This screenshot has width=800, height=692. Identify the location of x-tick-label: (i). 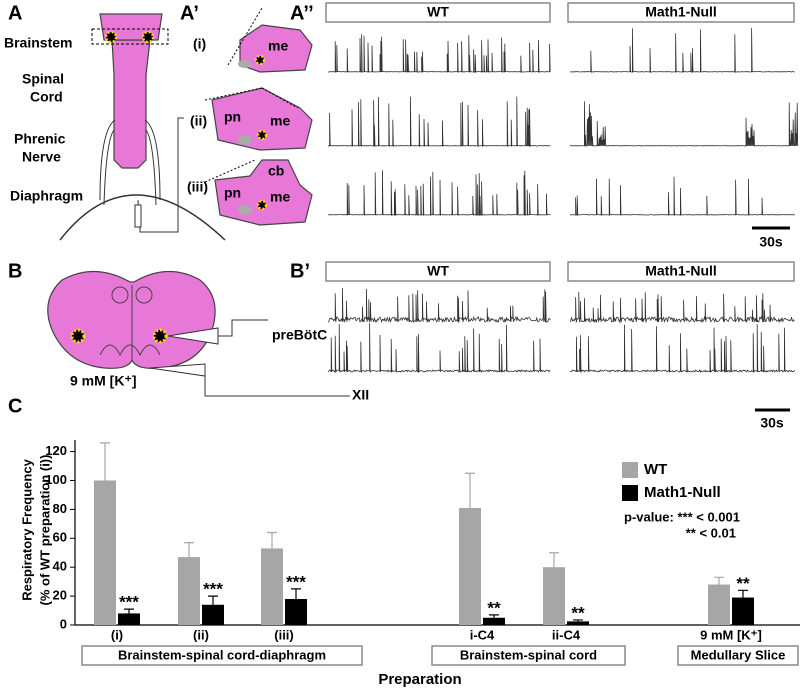
(117, 634).